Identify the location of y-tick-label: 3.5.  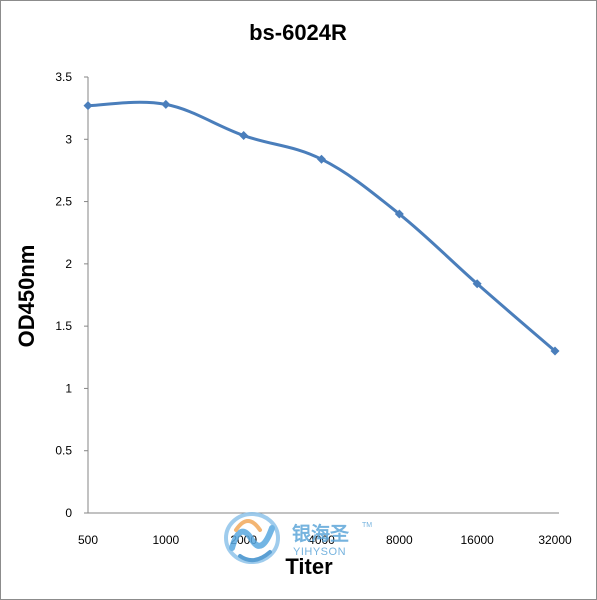
(63, 77).